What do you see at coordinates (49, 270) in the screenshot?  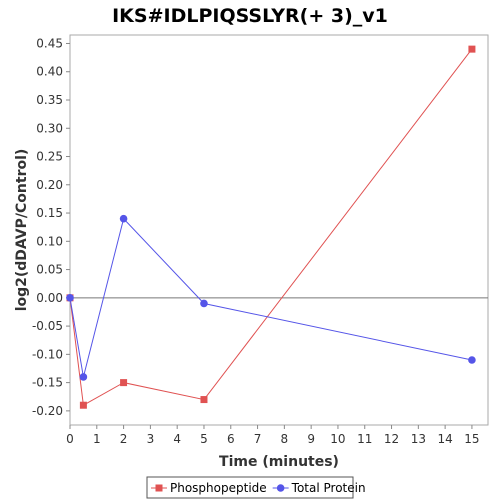 I see `y-tick-label: 0.05` at bounding box center [49, 270].